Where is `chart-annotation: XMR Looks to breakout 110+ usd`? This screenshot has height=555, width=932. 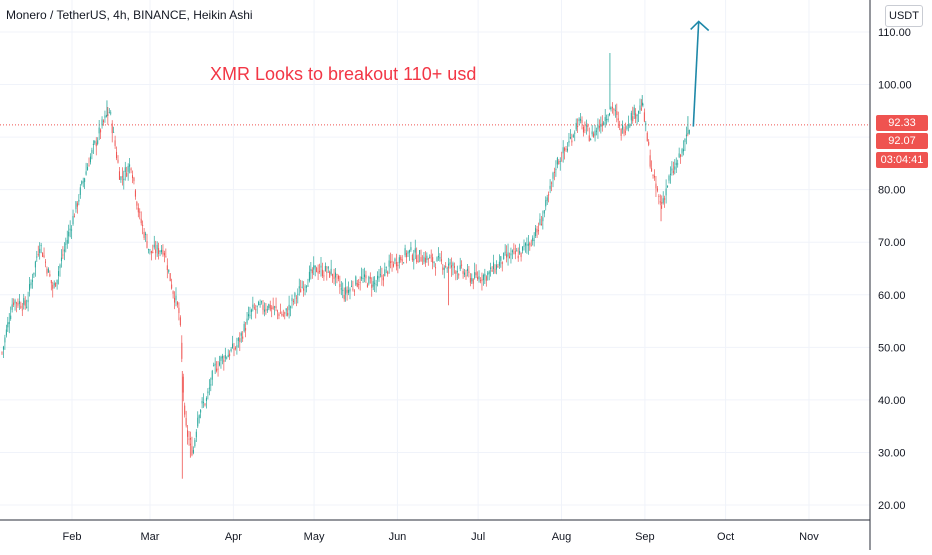
chart-annotation: XMR Looks to breakout 110+ usd is located at coordinates (343, 74).